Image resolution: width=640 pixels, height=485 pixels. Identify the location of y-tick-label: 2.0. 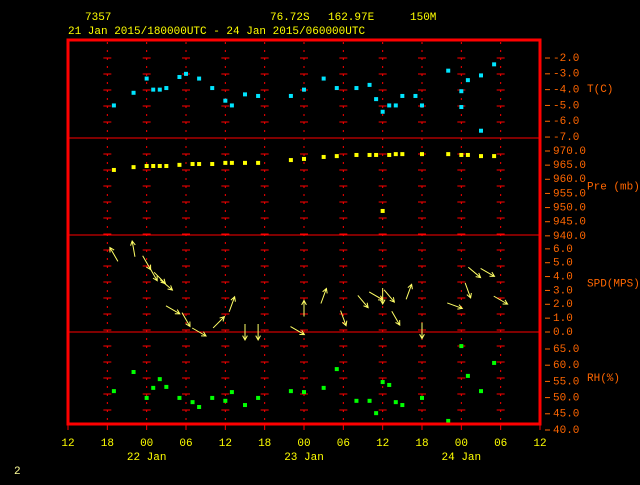
(563, 305).